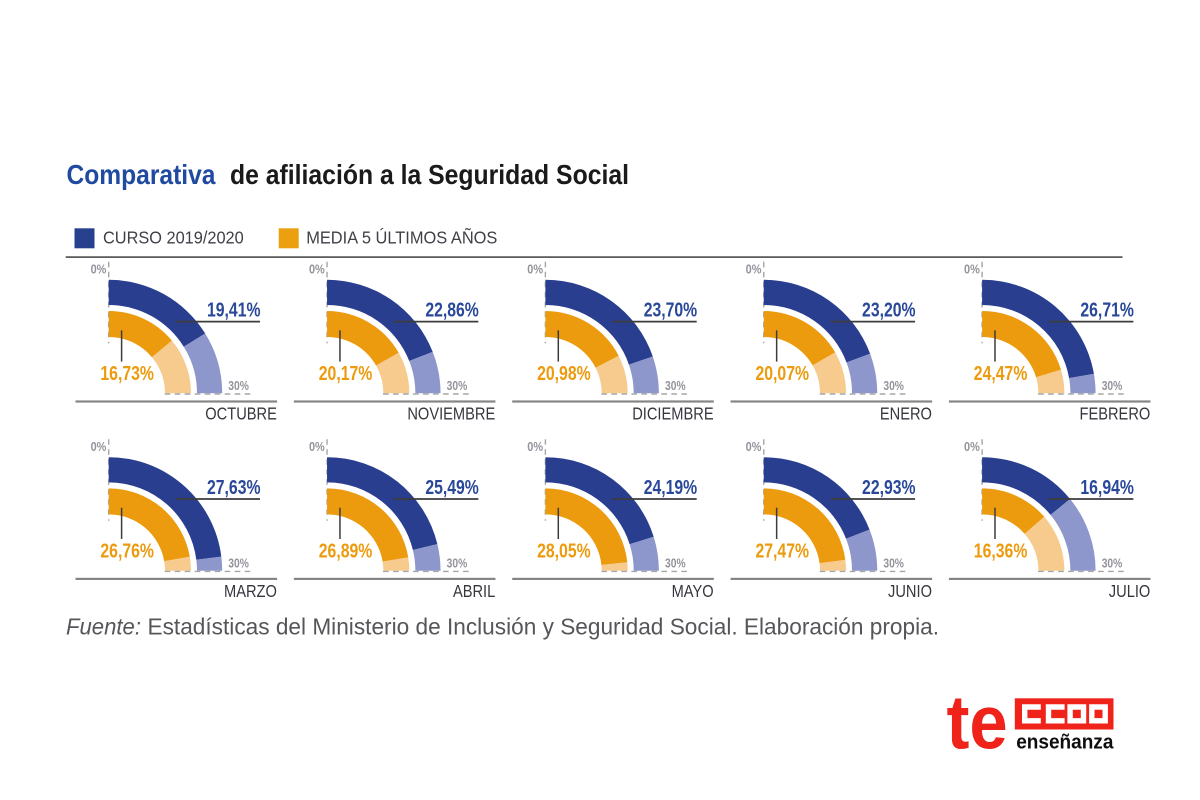  Describe the element at coordinates (401, 237) in the screenshot. I see `svg-text: MEDIA 5 ÚLTIMOS AÑOS` at that location.